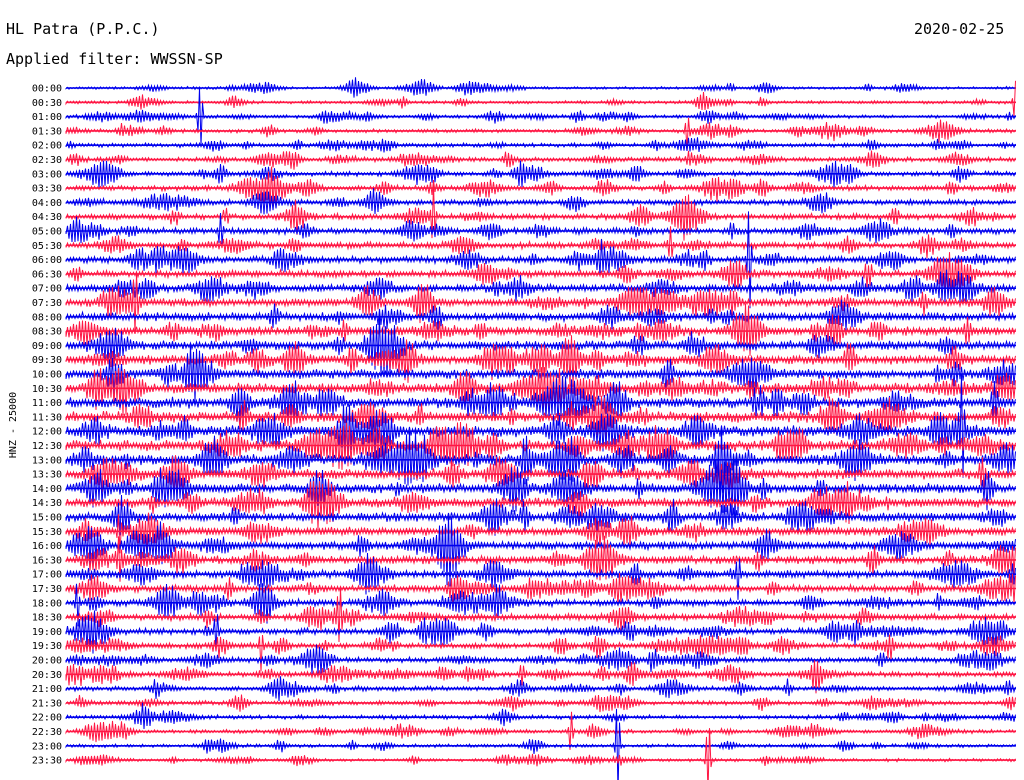 This screenshot has width=1024, height=780. What do you see at coordinates (47, 546) in the screenshot?
I see `row-label-1600: 16:00` at bounding box center [47, 546].